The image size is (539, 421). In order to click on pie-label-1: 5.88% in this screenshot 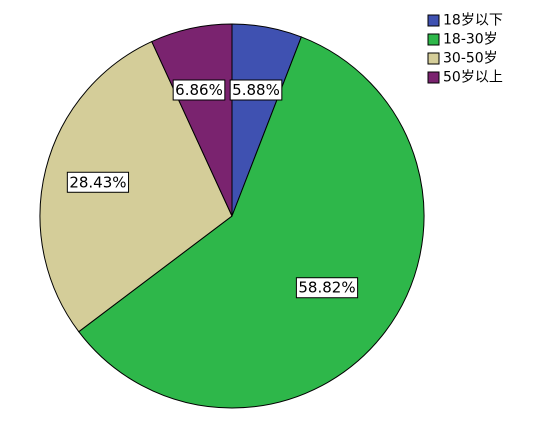, I will do `click(256, 90)`.